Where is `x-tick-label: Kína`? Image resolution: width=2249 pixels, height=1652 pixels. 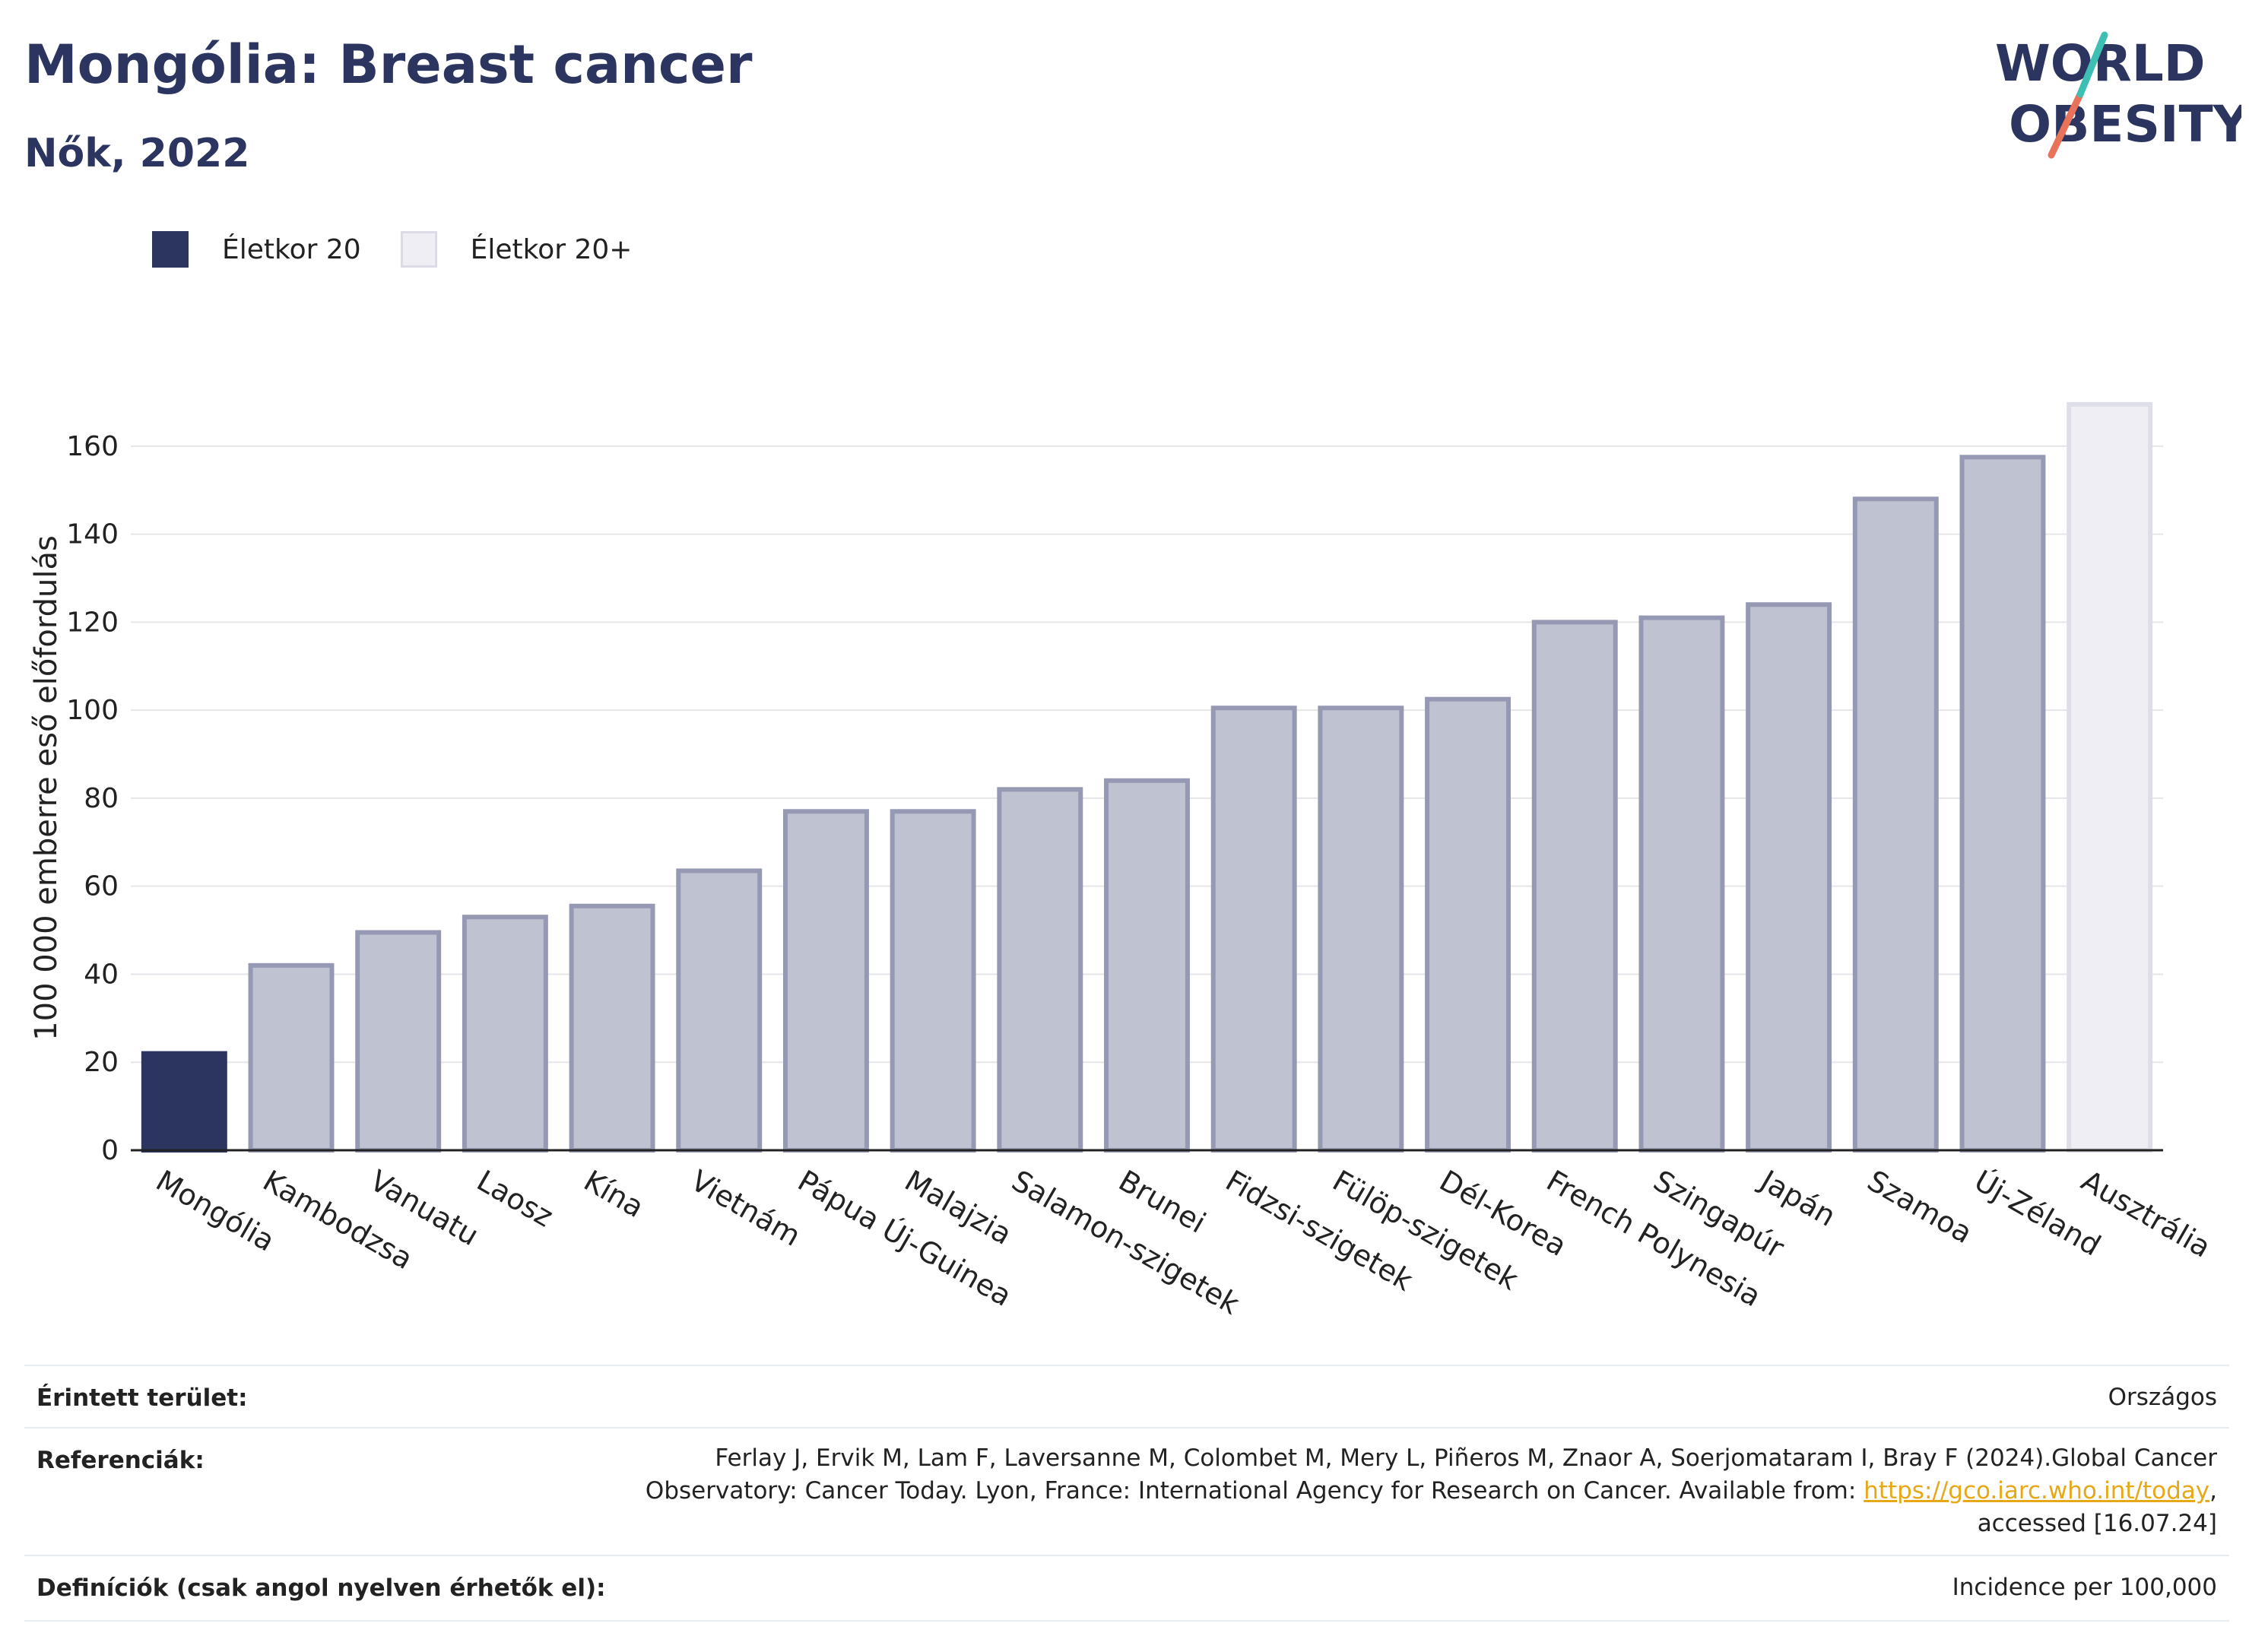 x-tick-label: Kína is located at coordinates (614, 1194).